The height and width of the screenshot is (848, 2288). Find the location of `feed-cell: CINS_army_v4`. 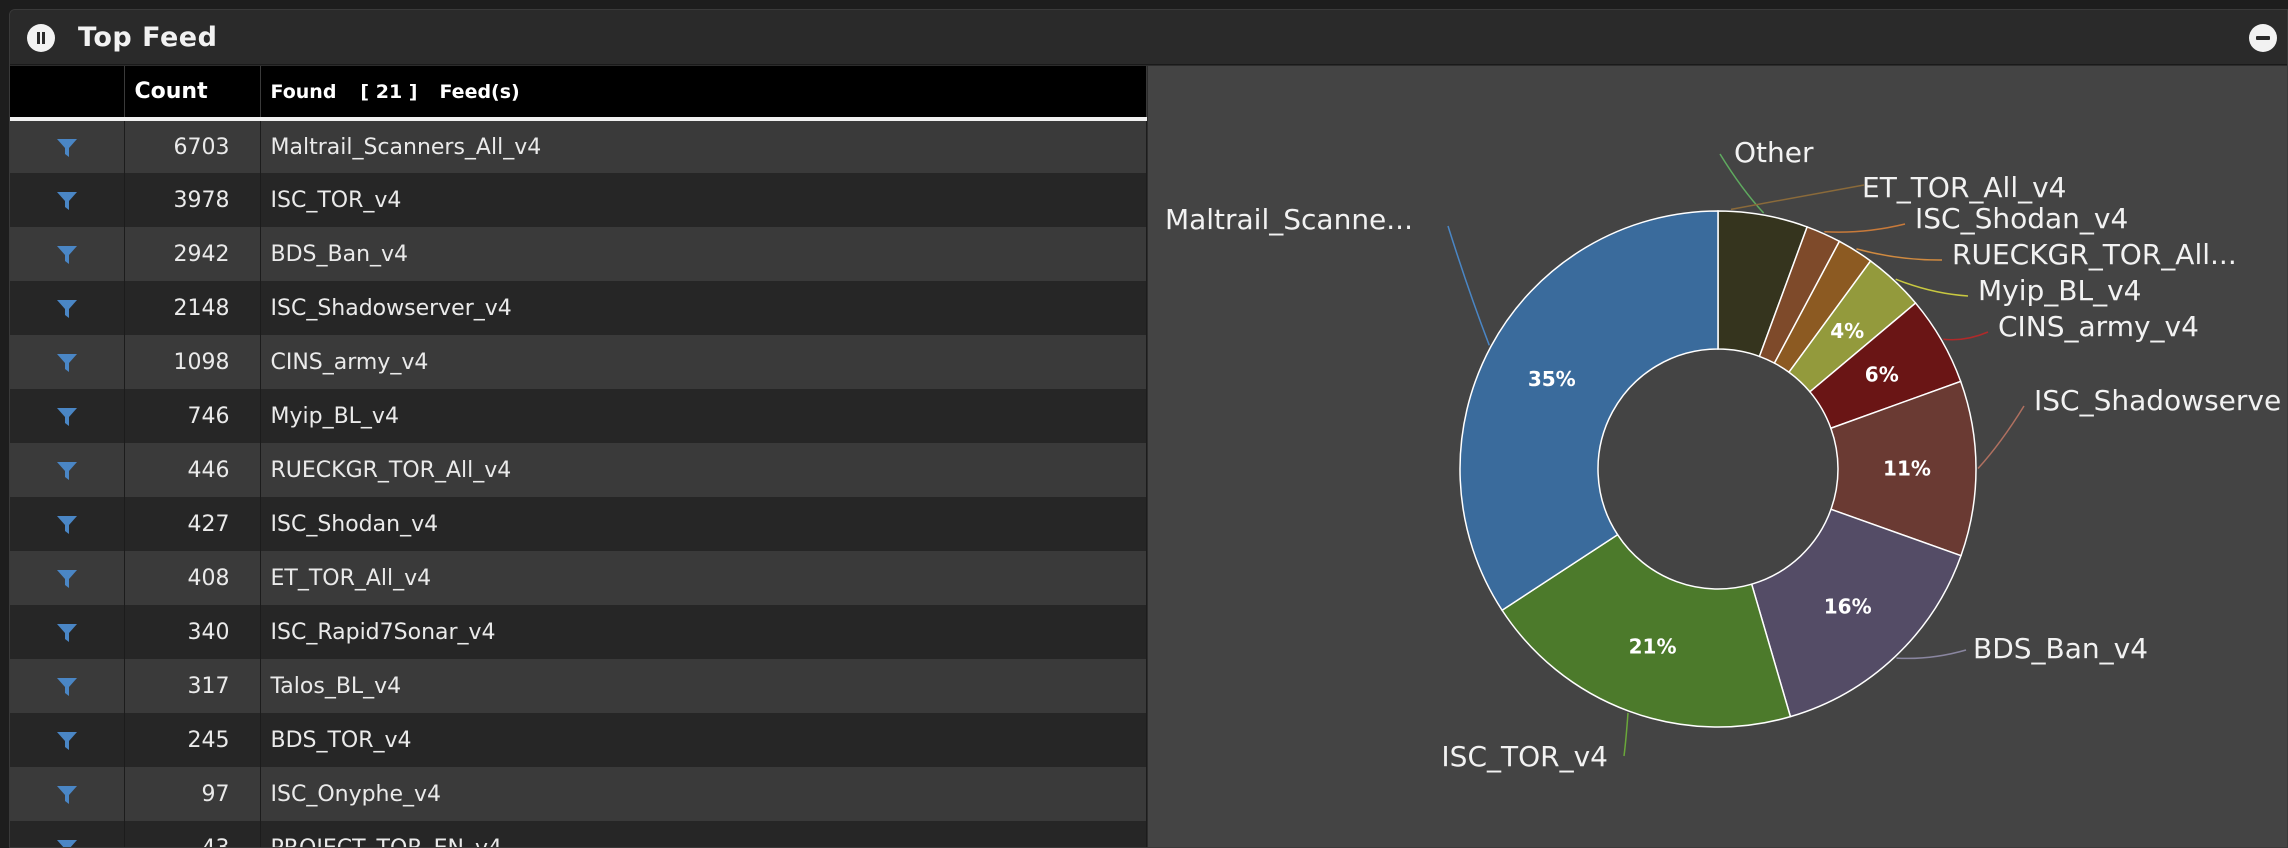

feed-cell: CINS_army_v4 is located at coordinates (703, 362).